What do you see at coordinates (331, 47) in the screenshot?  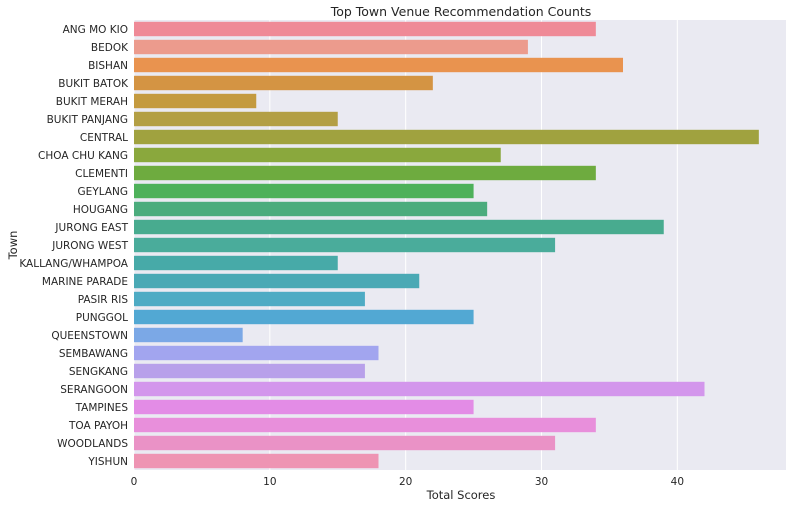 I see `bar-bedok` at bounding box center [331, 47].